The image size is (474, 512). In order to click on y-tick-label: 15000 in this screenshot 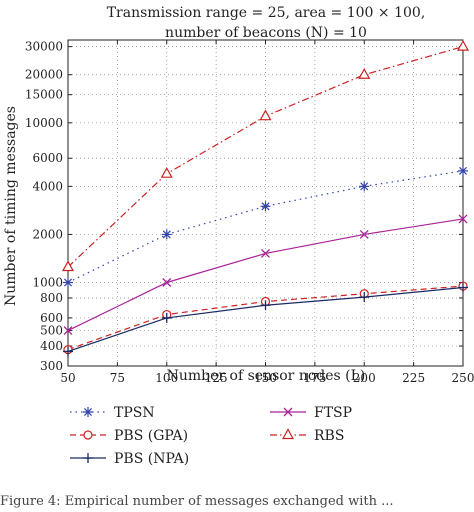, I will do `click(44, 95)`.